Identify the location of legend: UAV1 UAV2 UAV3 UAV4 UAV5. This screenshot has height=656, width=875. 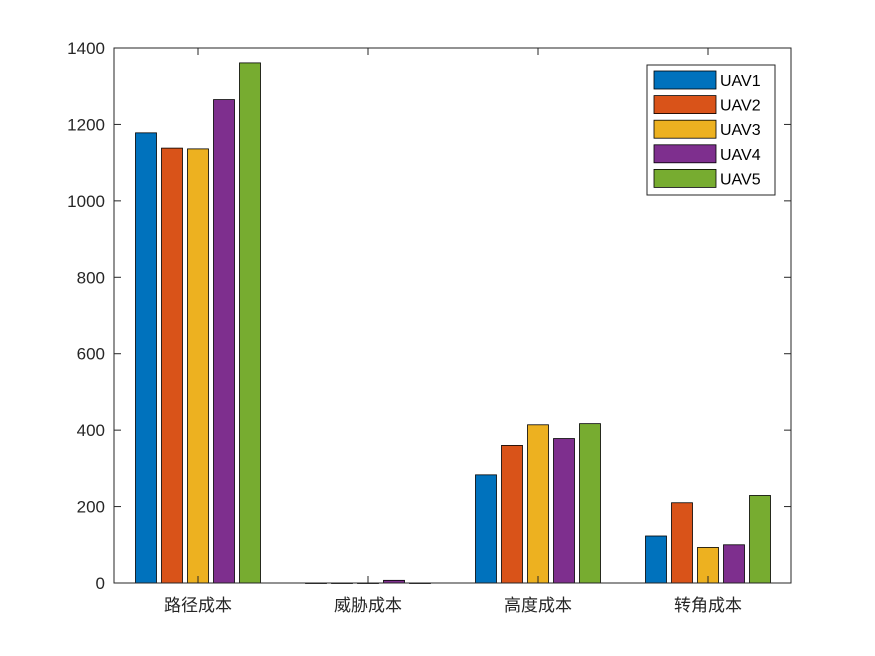
(711, 130).